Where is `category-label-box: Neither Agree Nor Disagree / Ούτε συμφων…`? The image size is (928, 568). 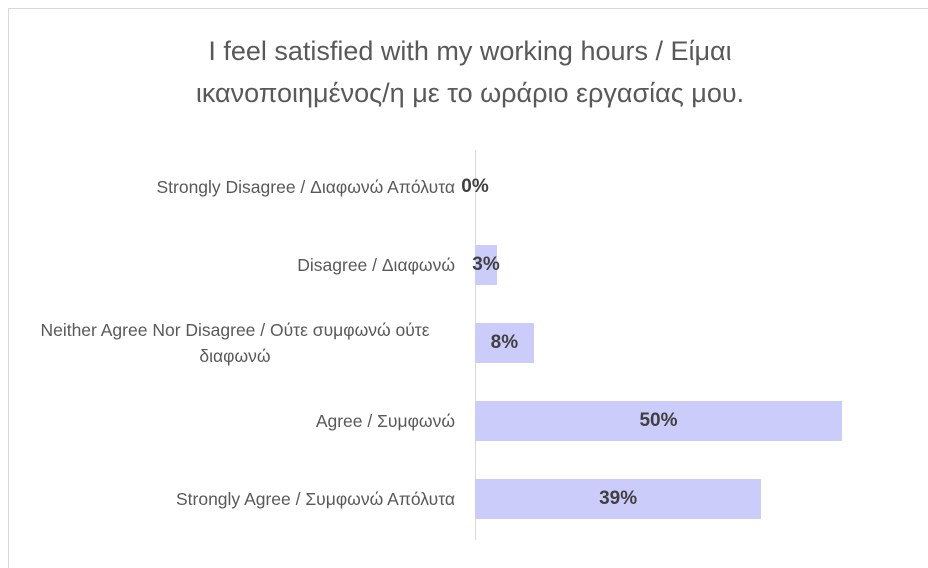 category-label-box: Neither Agree Nor Disagree / Ούτε συμφων… is located at coordinates (230, 343).